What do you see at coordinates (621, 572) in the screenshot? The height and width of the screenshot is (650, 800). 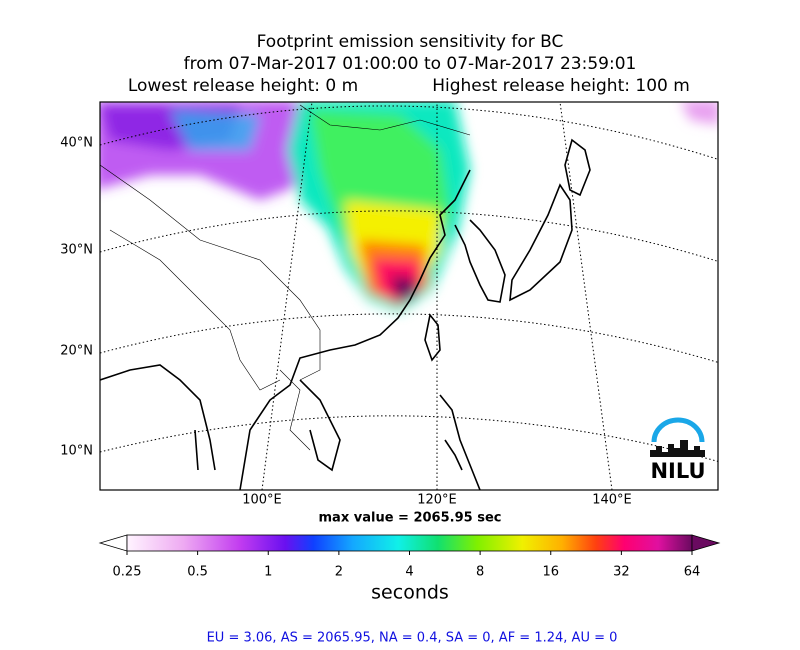 I see `colorbar-tick-label: 32` at bounding box center [621, 572].